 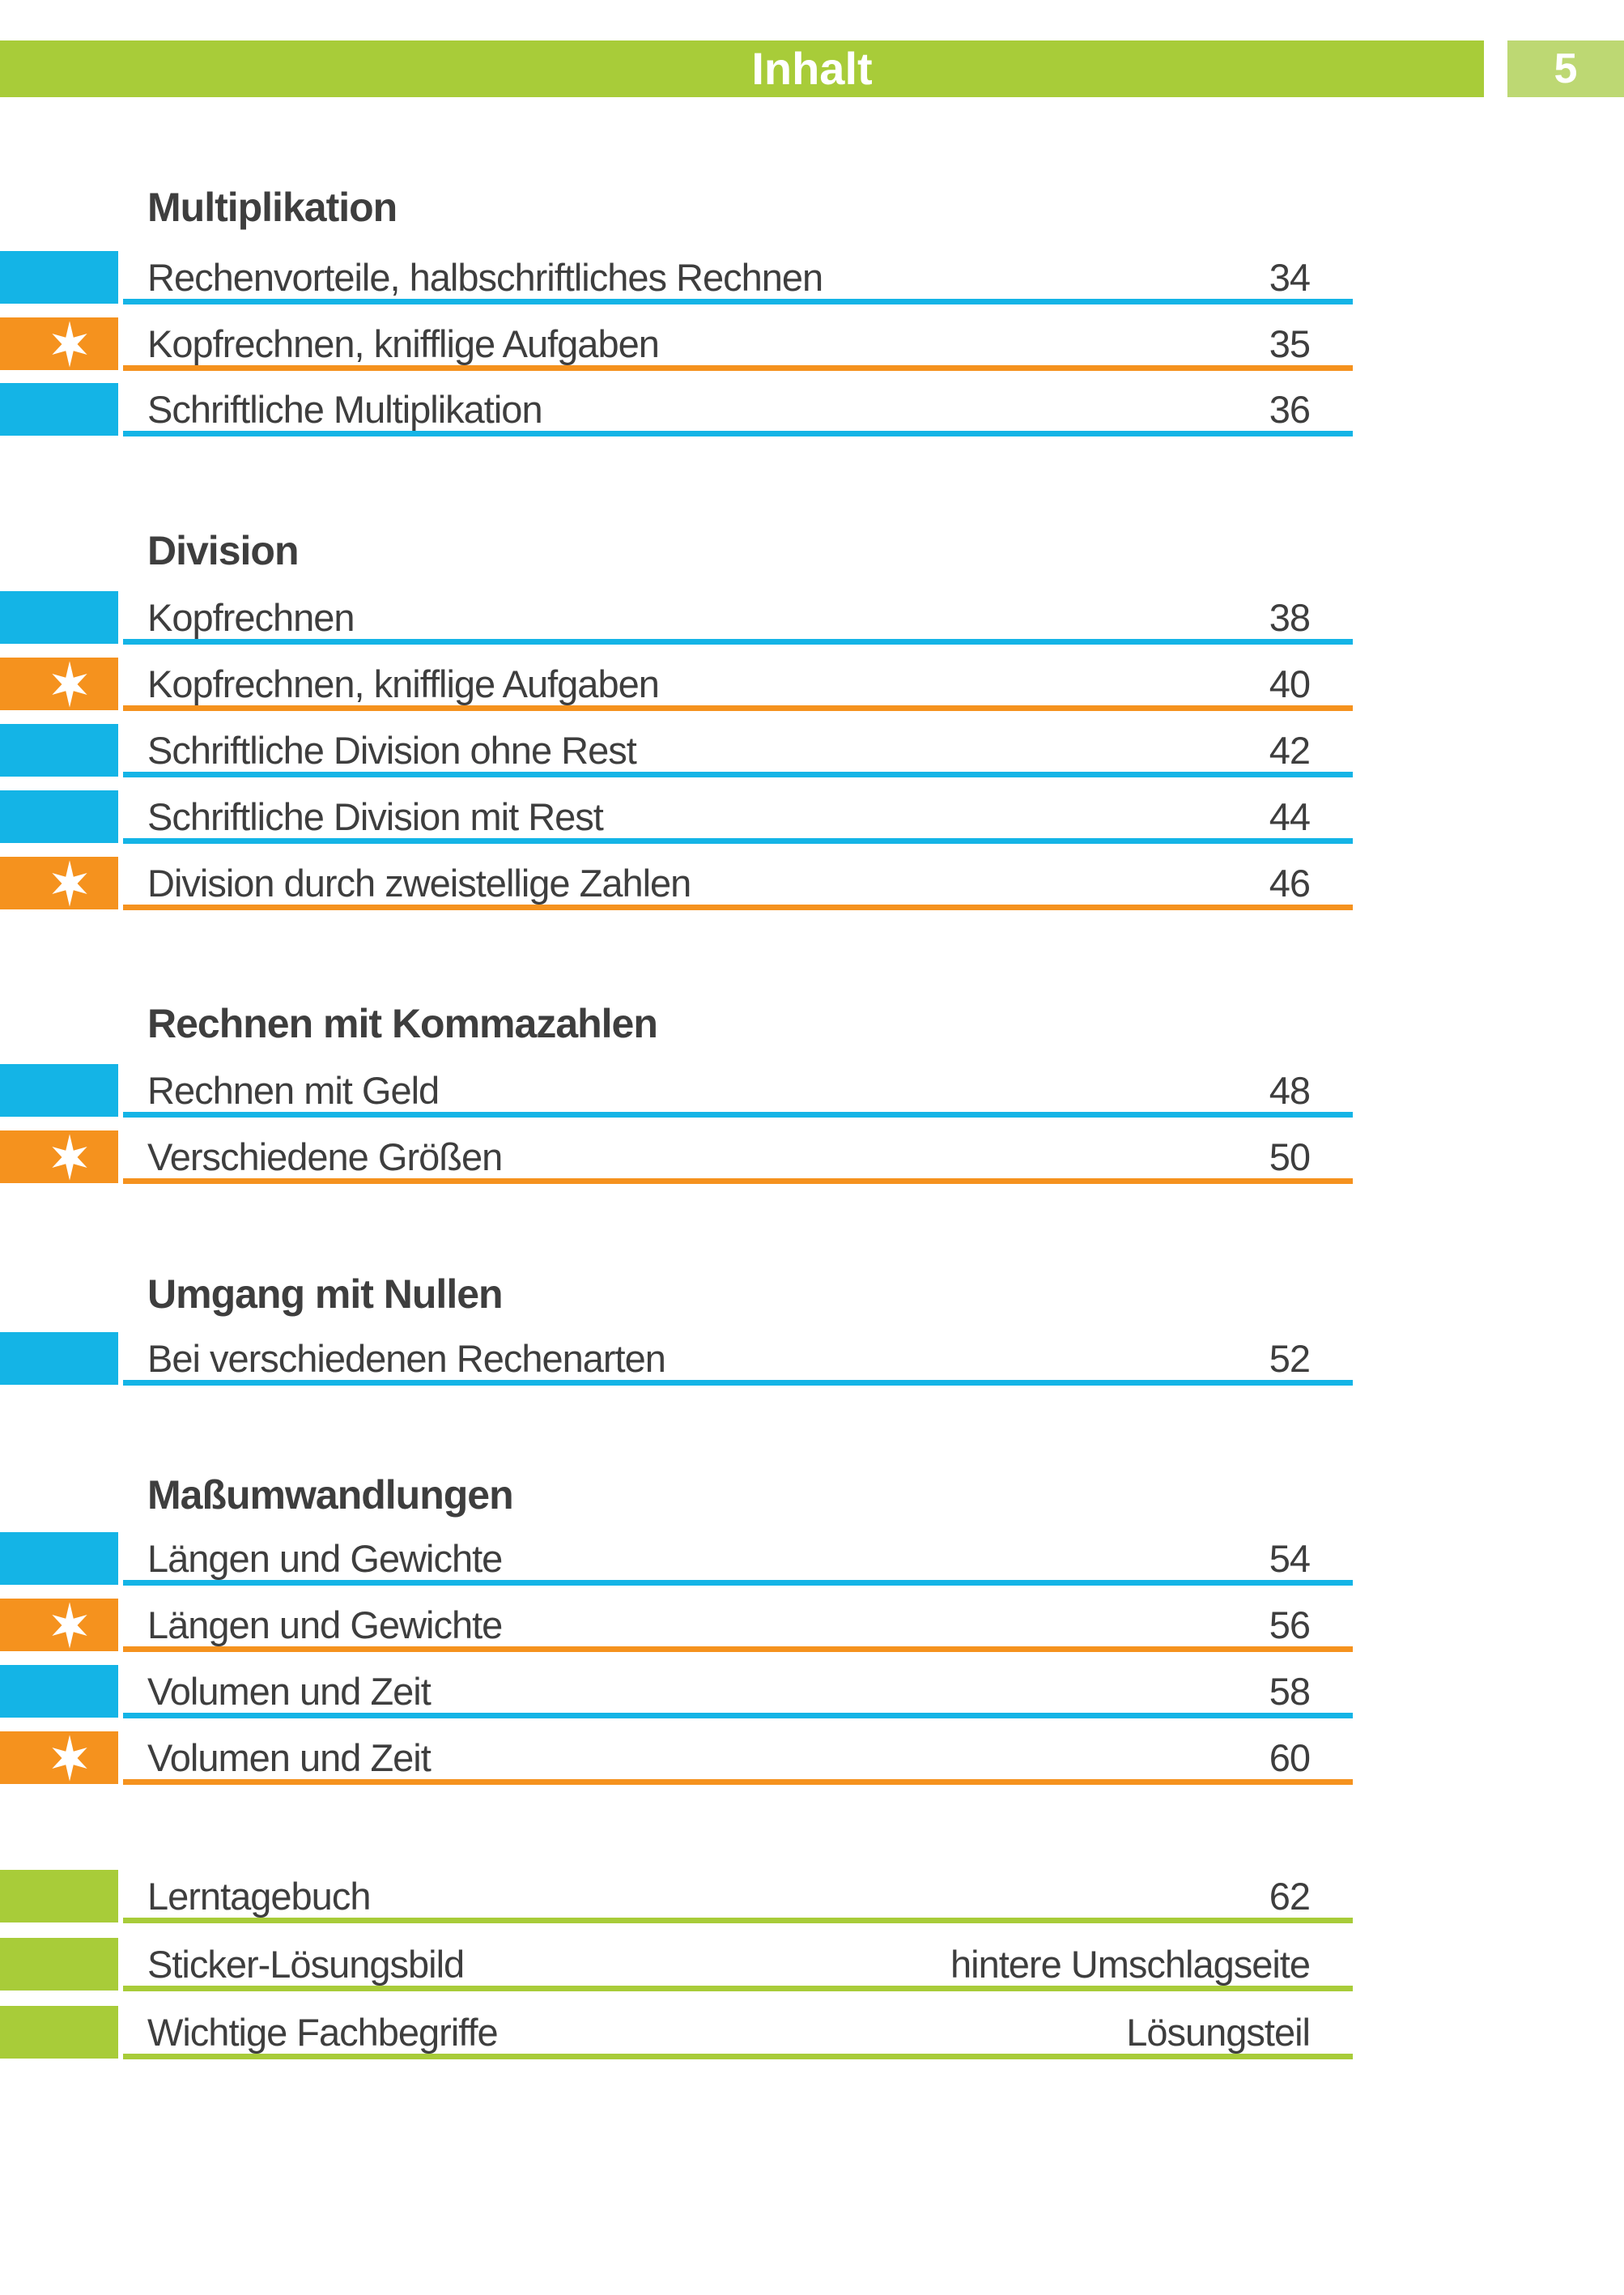 What do you see at coordinates (676, 817) in the screenshot?
I see `toc-row: Schriftliche Division mit Rest 44` at bounding box center [676, 817].